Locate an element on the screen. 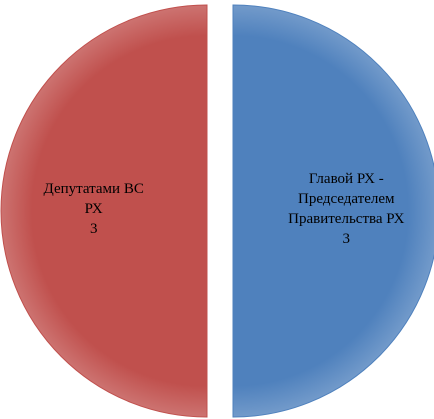  slice-label: Главой РХ -Председателем Правительства РХ is located at coordinates (346, 199).